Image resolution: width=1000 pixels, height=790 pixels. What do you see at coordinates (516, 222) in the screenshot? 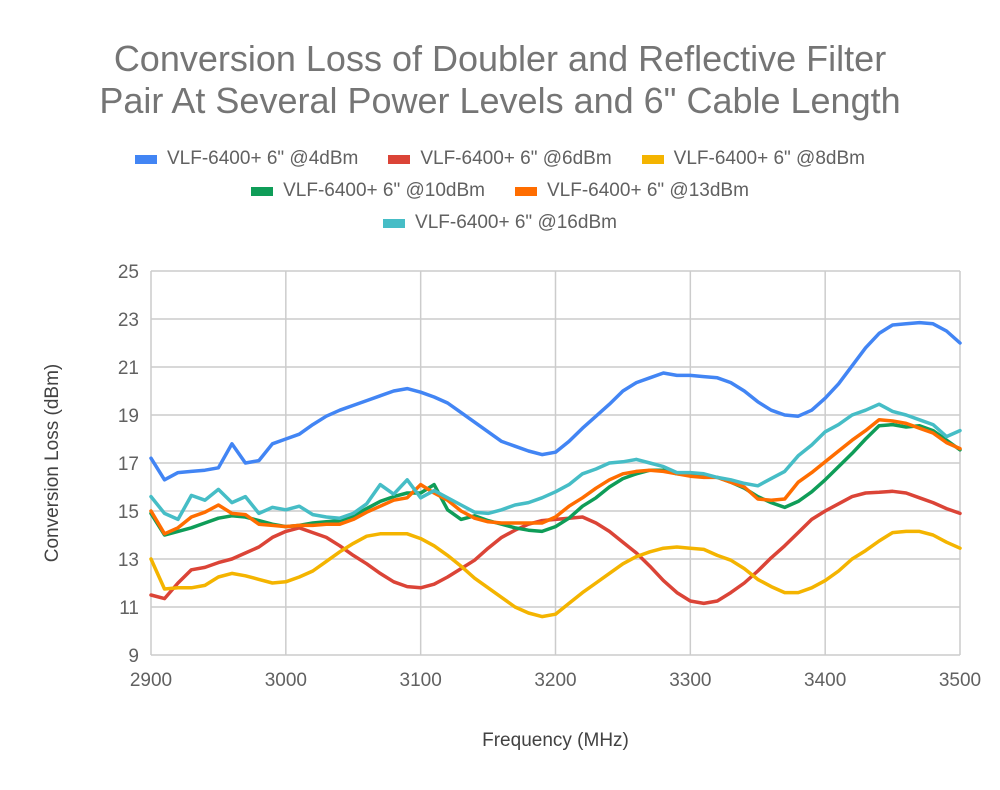
I see `legend-label-16dbm: VLF-6400+ 6" @16dBm` at bounding box center [516, 222].